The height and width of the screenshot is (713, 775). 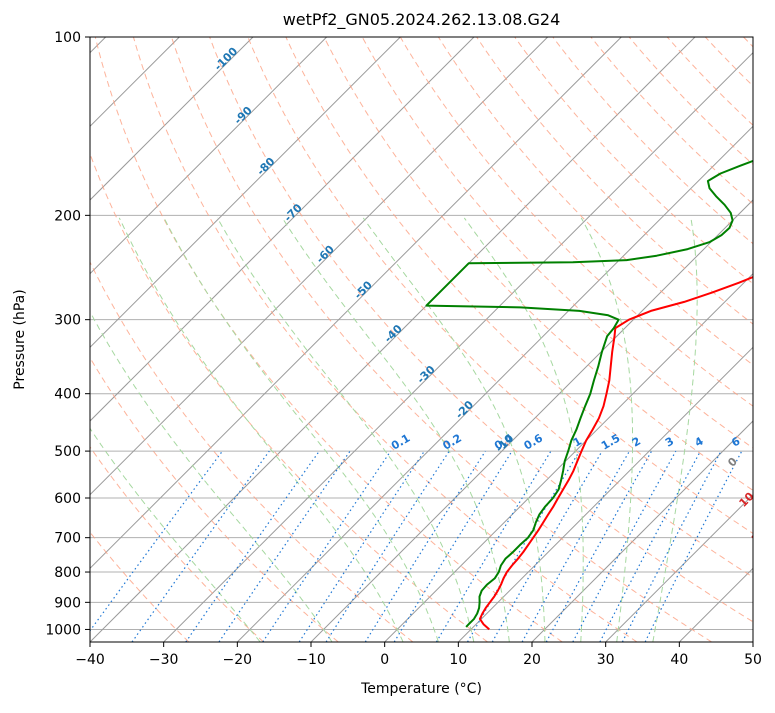 I want to click on chart-title: wetPf2_GN05.2024.262.13.08.G24, so click(x=422, y=20).